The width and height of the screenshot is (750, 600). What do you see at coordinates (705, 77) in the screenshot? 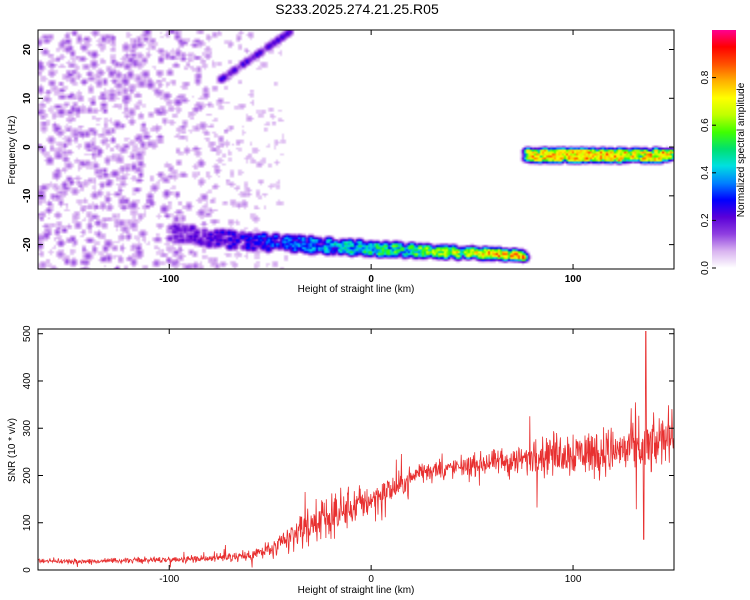
I see `colorbar-tick-label: 0.8` at bounding box center [705, 77].